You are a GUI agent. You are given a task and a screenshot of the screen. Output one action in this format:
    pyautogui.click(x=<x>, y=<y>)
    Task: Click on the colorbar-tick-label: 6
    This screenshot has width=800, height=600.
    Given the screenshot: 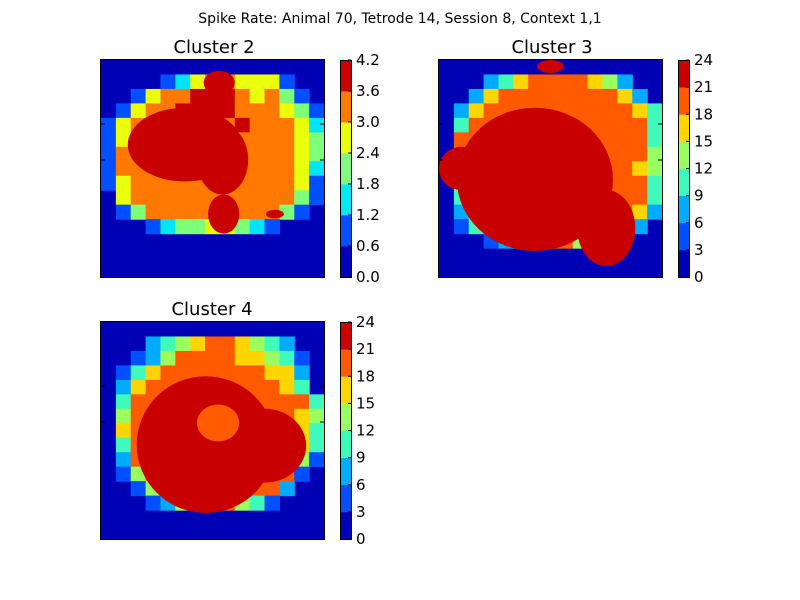 What is the action you would take?
    pyautogui.click(x=699, y=223)
    